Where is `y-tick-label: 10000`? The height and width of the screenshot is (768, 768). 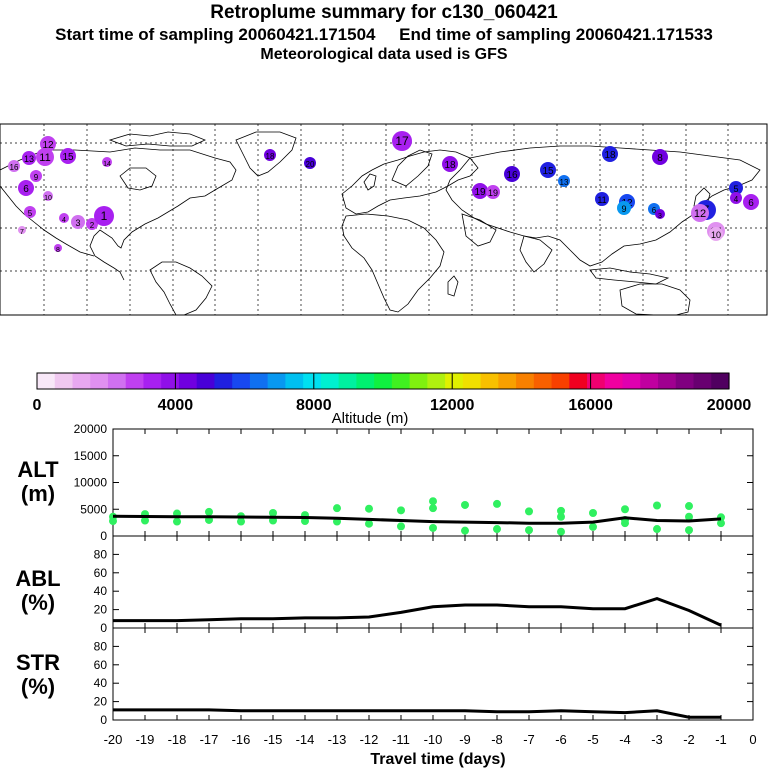 y-tick-label: 10000 is located at coordinates (91, 483).